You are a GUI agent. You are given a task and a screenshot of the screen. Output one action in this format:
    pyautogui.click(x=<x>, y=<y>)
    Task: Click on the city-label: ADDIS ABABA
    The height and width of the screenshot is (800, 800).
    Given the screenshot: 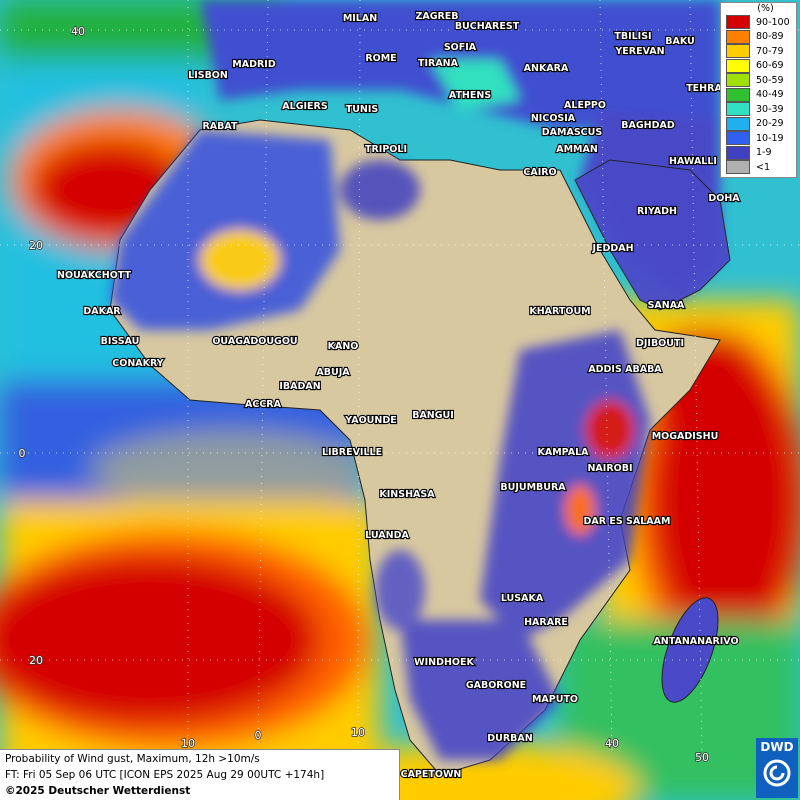 What is the action you would take?
    pyautogui.click(x=625, y=369)
    